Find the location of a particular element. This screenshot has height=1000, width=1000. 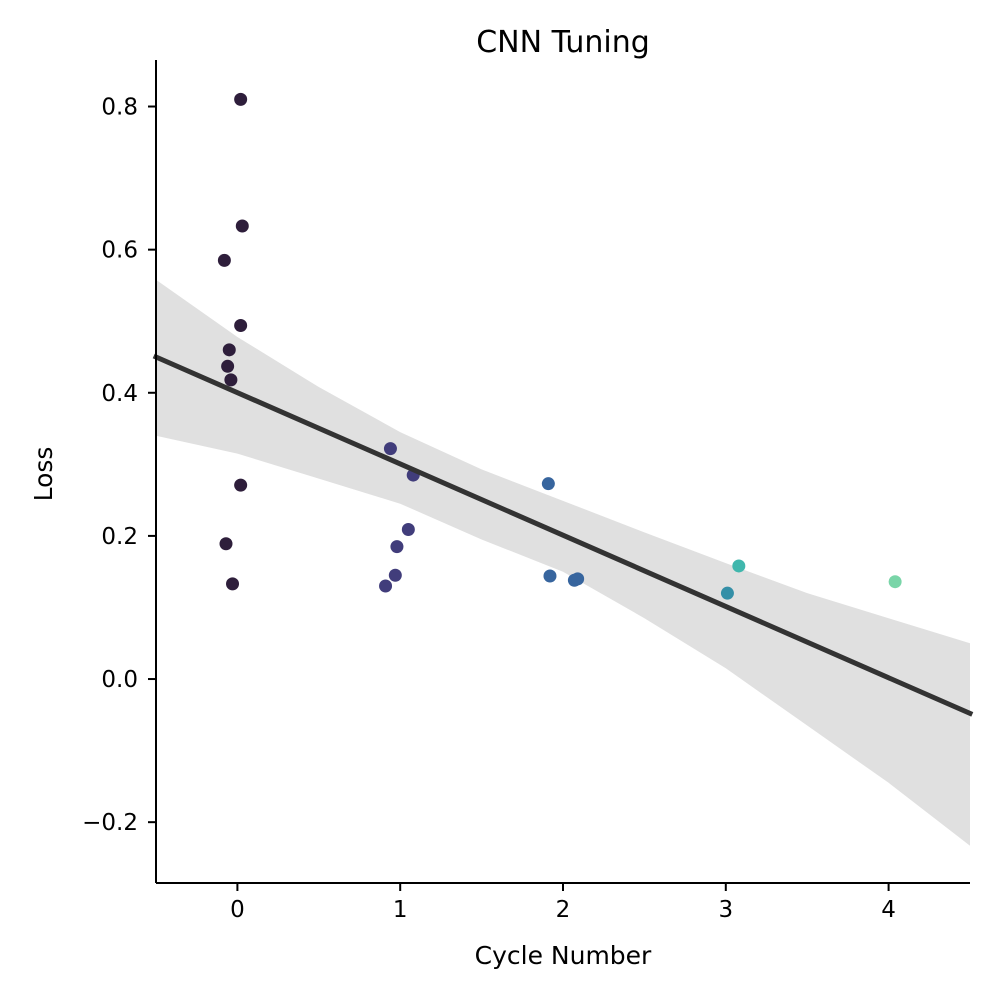

y-tick-label-1: 0.0 is located at coordinates (119, 680).